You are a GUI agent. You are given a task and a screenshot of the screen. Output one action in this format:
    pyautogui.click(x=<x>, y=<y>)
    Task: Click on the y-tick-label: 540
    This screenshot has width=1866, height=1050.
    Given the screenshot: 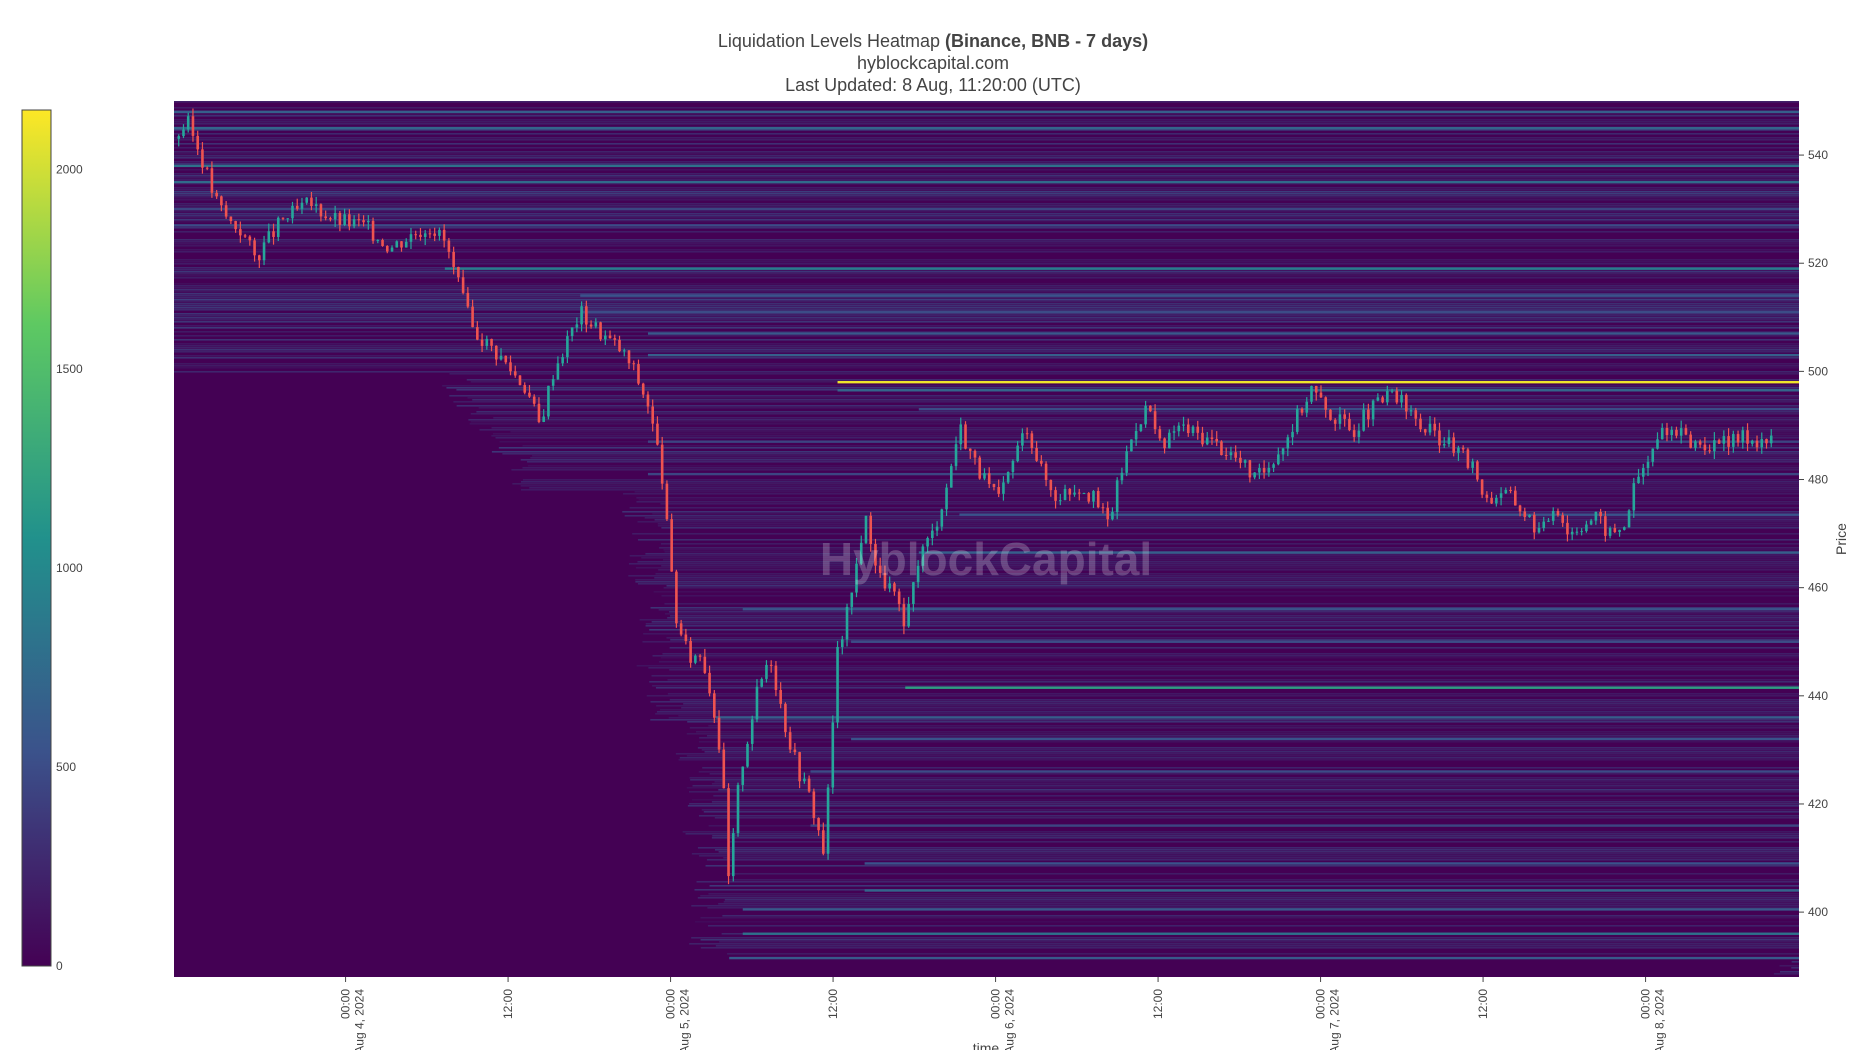 What is the action you would take?
    pyautogui.click(x=1818, y=155)
    